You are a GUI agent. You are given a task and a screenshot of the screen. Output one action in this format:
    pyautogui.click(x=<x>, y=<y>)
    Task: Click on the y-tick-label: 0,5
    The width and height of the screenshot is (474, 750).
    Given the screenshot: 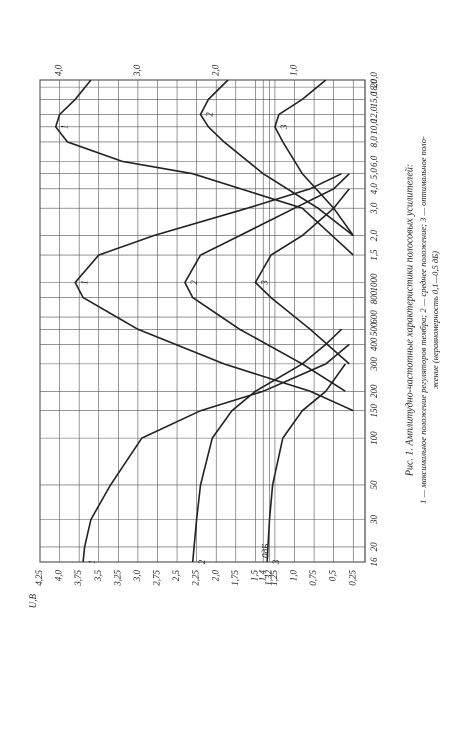 What is the action you would take?
    pyautogui.click(x=333, y=576)
    